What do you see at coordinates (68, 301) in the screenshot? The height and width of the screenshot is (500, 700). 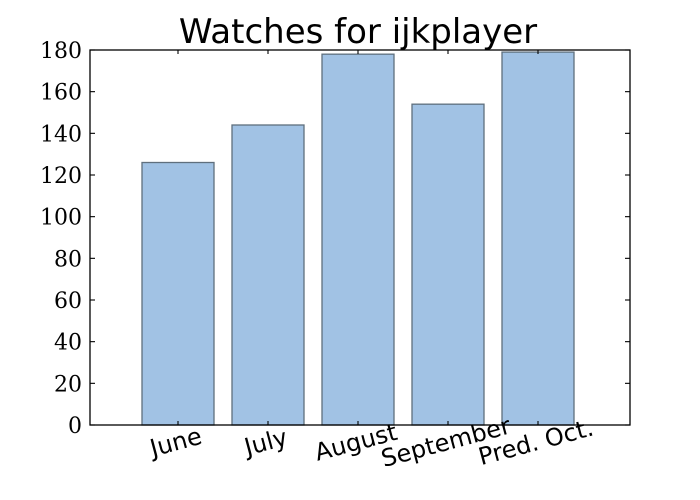 I see `y-tick-label: 60` at bounding box center [68, 301].